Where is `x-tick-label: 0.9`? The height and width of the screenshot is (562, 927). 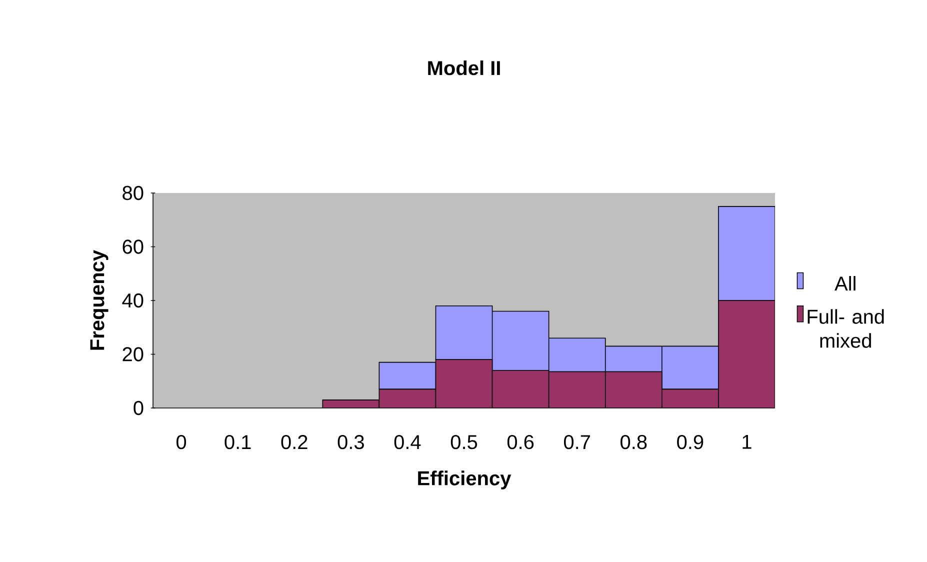 x-tick-label: 0.9 is located at coordinates (690, 442).